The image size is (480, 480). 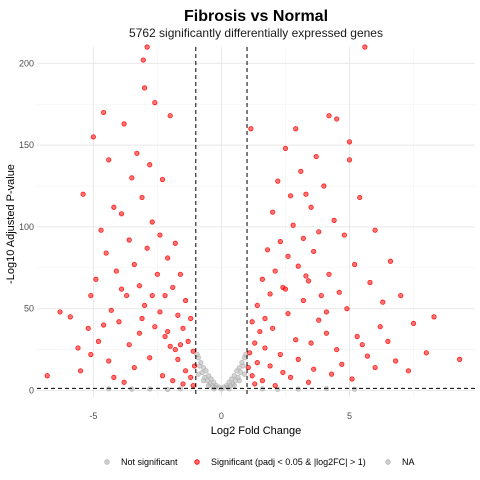 I want to click on x-axis-title: Log2 Fold Change, so click(x=256, y=431).